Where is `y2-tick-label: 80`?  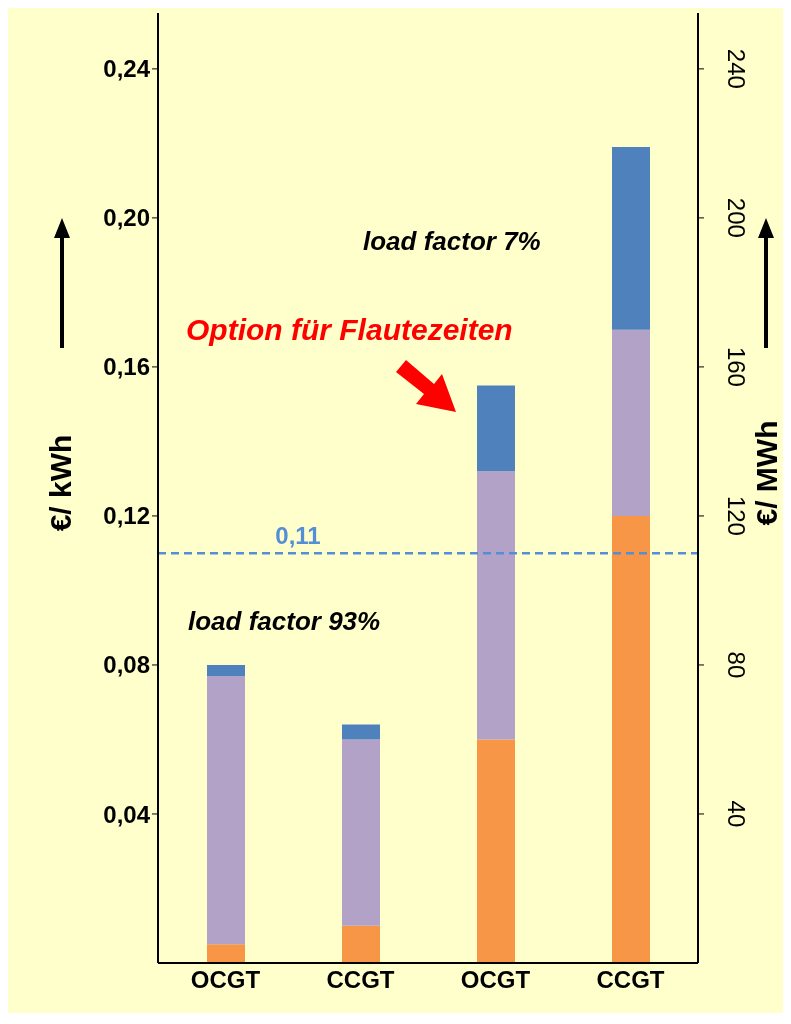 y2-tick-label: 80 is located at coordinates (736, 665).